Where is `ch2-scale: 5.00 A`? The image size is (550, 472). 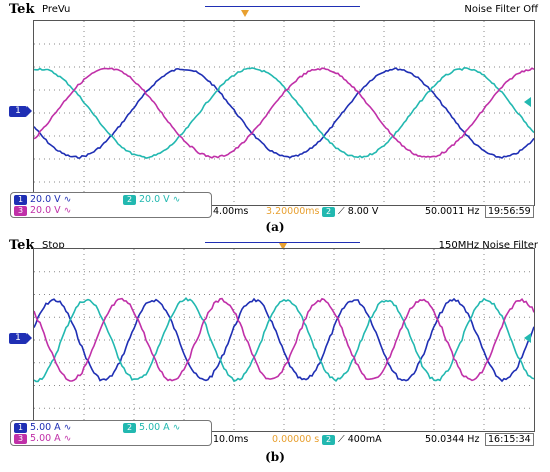
ch2-scale: 5.00 A is located at coordinates (154, 427).